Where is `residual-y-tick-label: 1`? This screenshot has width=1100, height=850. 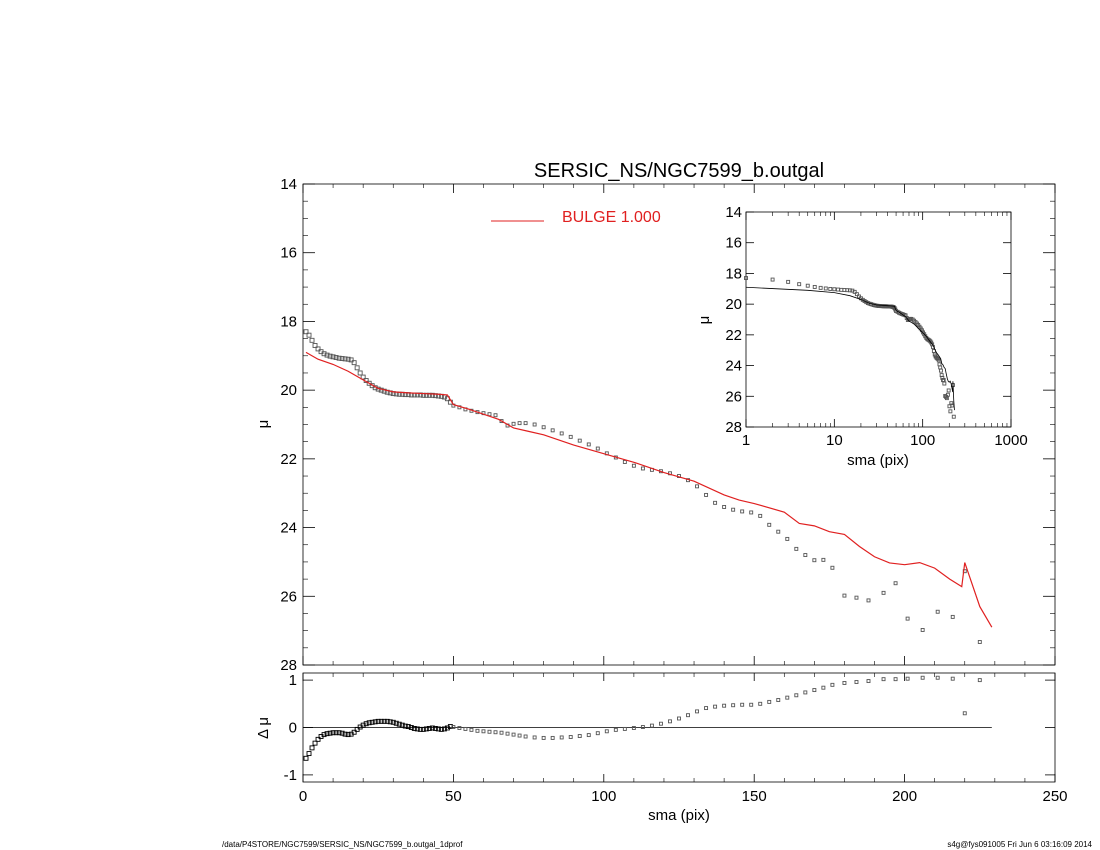
residual-y-tick-label: 1 is located at coordinates (293, 680).